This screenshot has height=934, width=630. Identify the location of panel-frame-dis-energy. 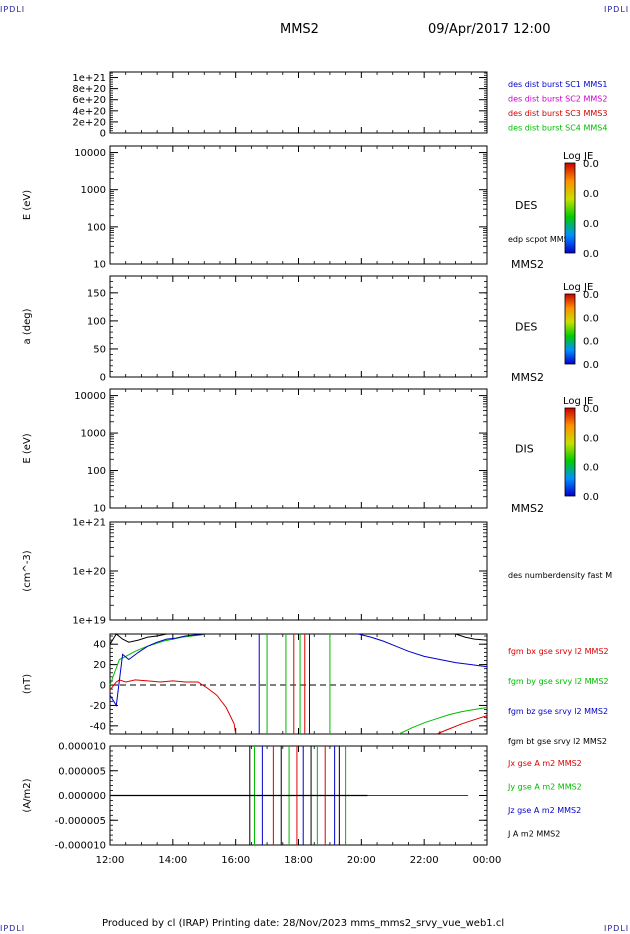
(298, 448).